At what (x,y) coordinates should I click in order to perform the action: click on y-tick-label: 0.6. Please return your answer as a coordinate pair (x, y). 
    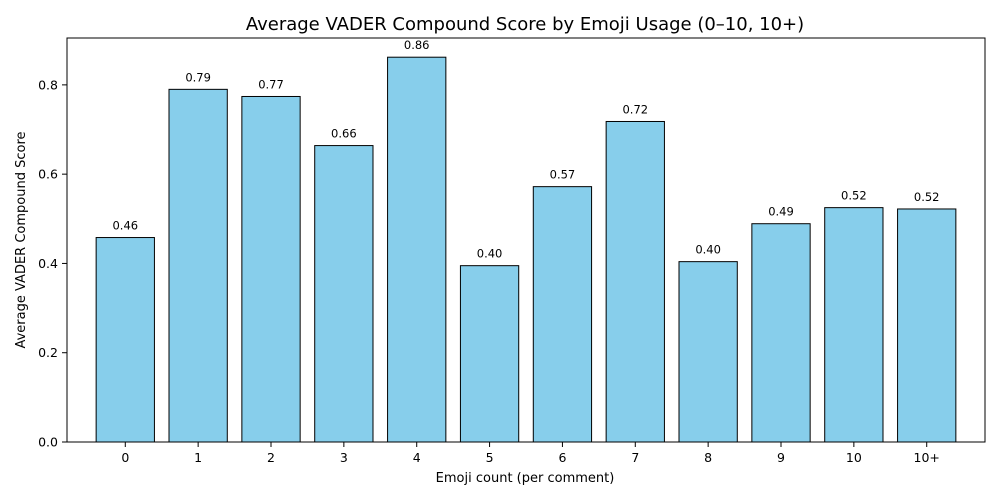
    Looking at the image, I should click on (48, 174).